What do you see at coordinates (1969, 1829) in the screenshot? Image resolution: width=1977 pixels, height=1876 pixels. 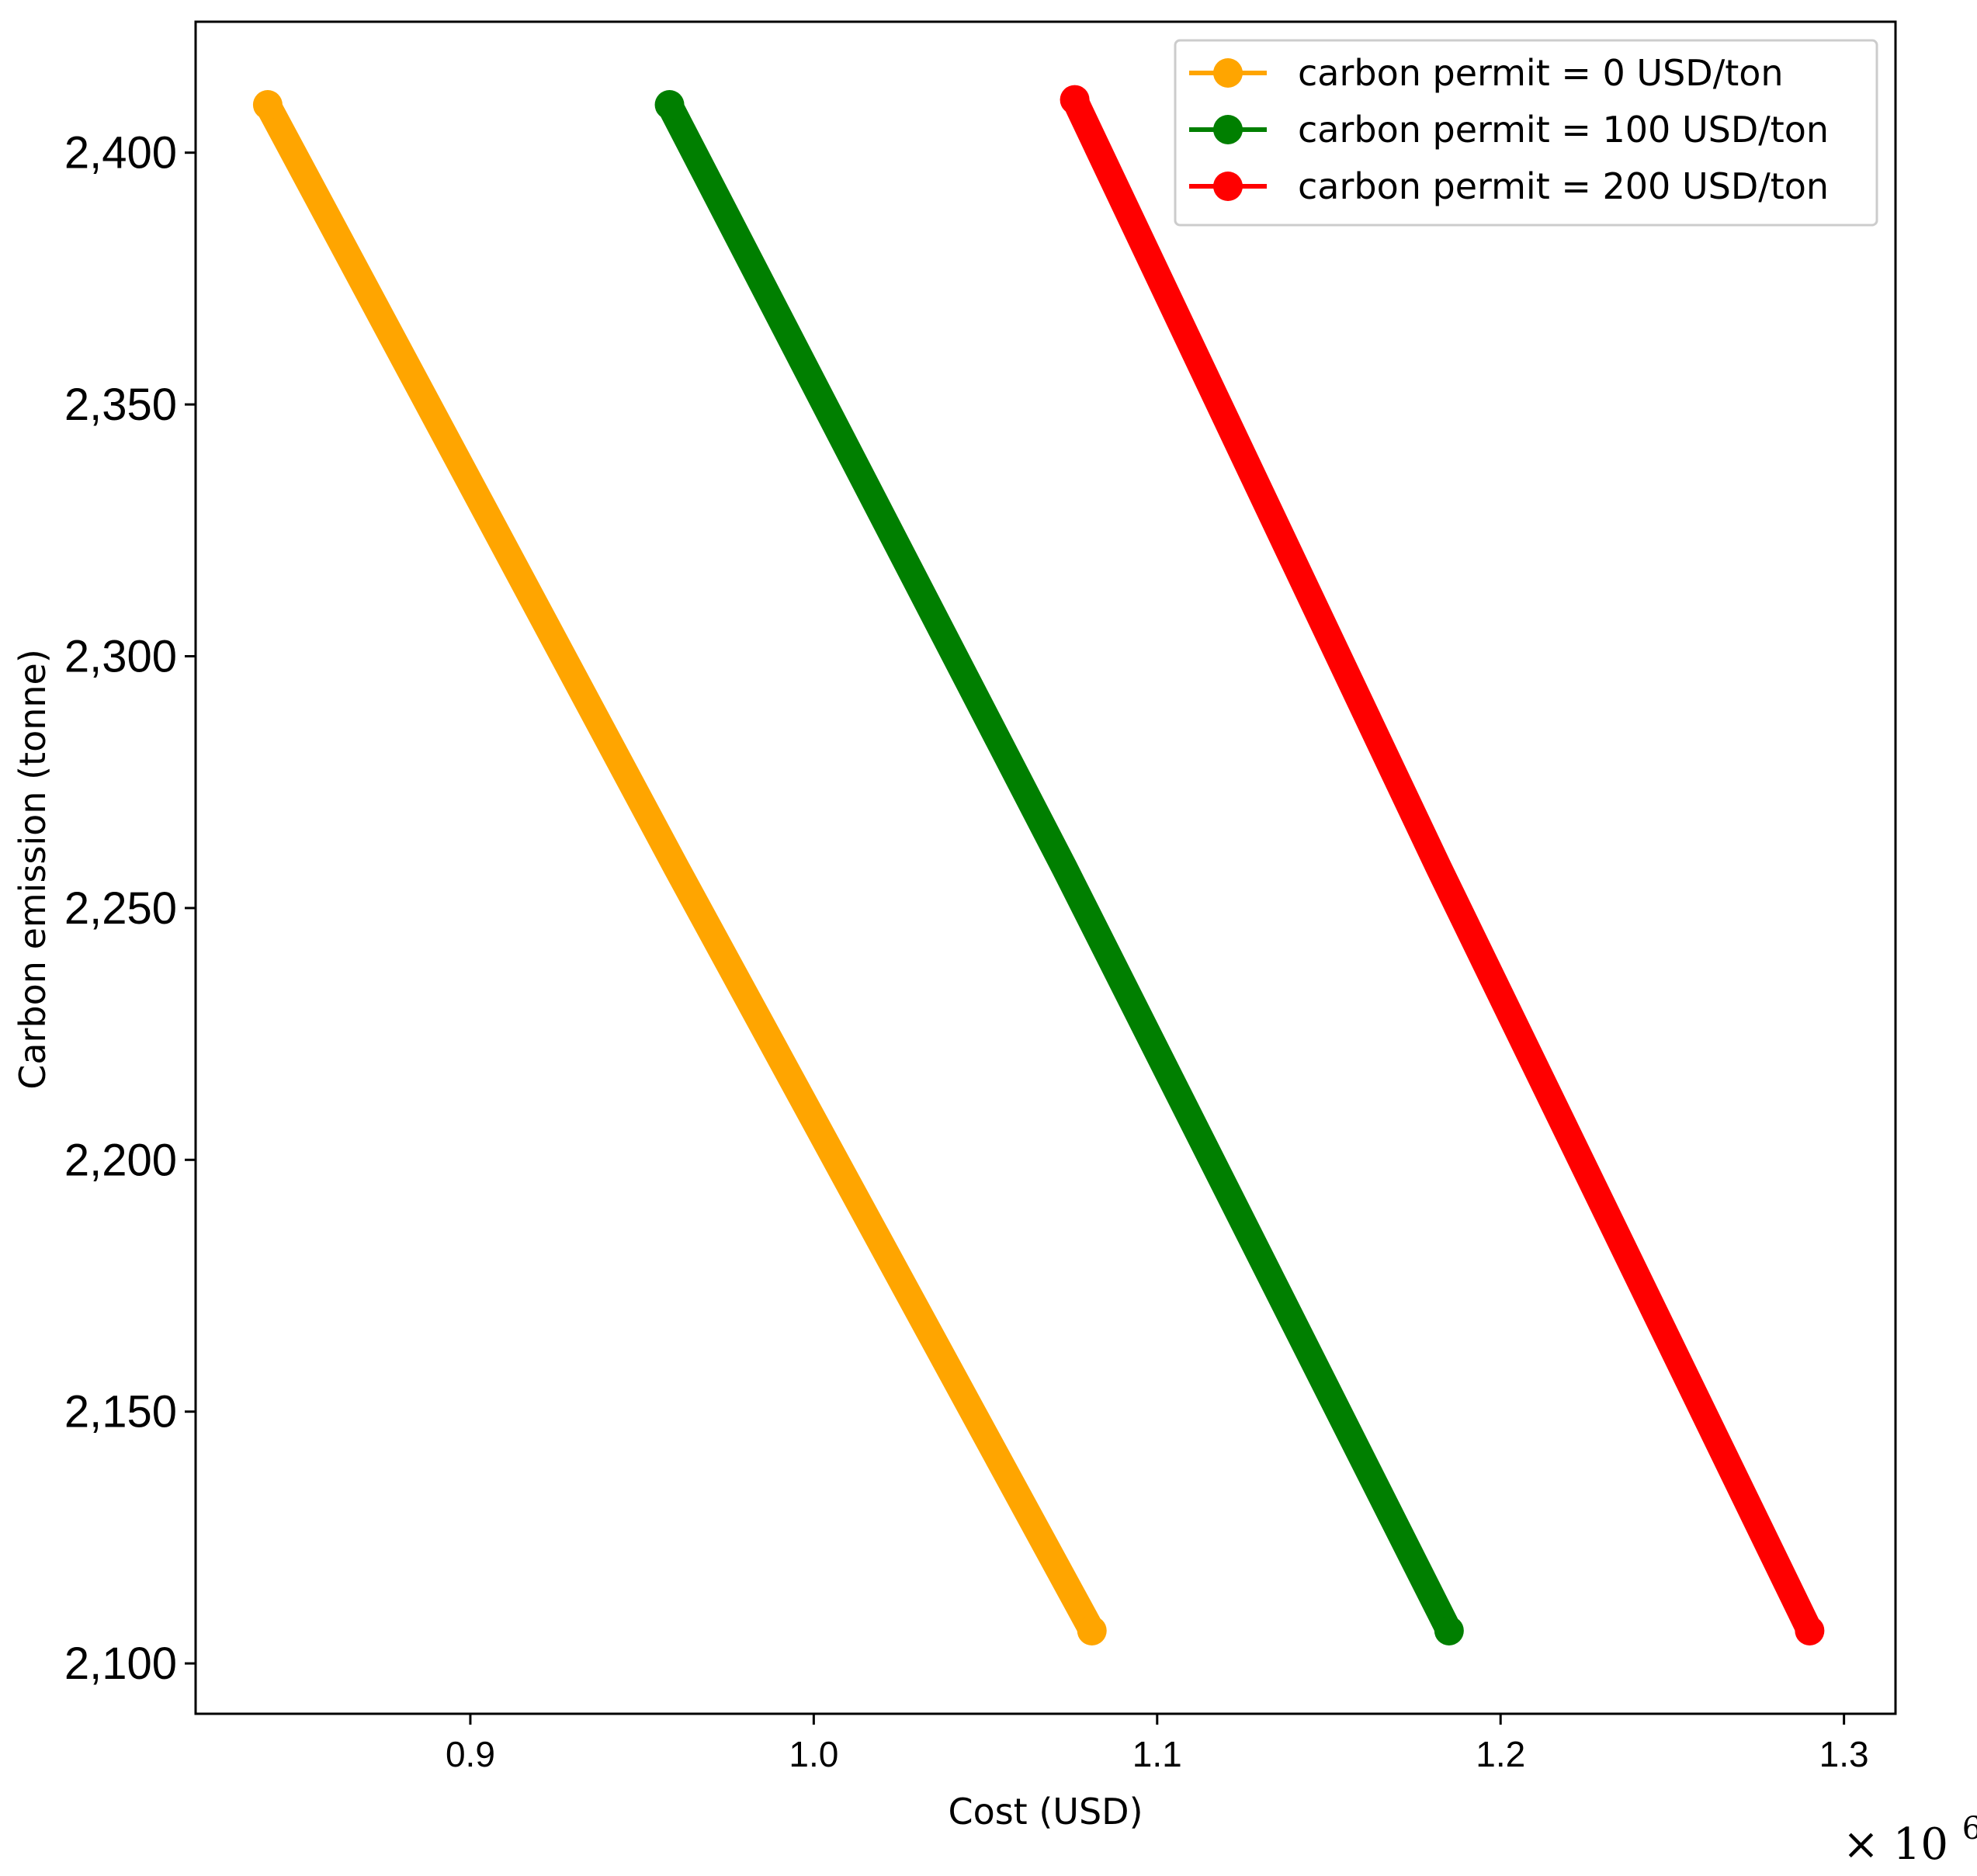 I see `x-multiplier-exponent: 6` at bounding box center [1969, 1829].